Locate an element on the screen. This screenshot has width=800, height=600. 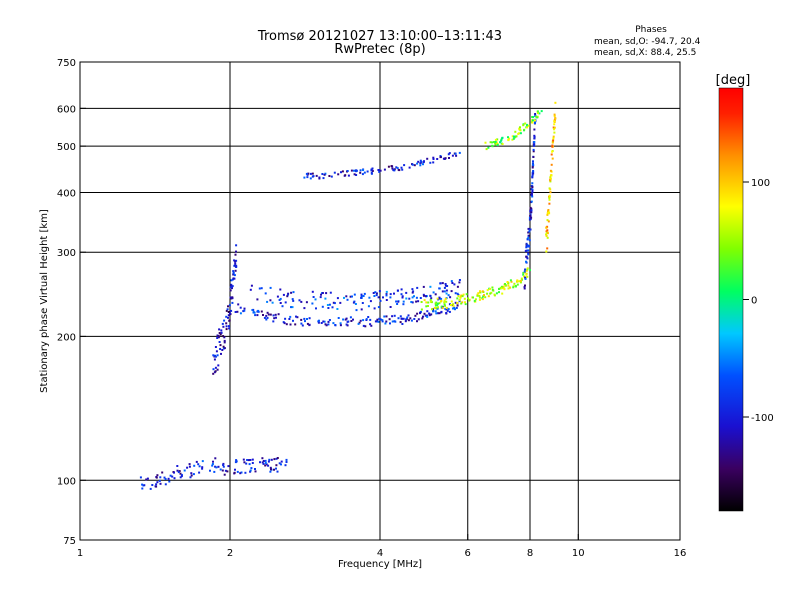
colorbar-tick-label: 100 is located at coordinates (760, 183).